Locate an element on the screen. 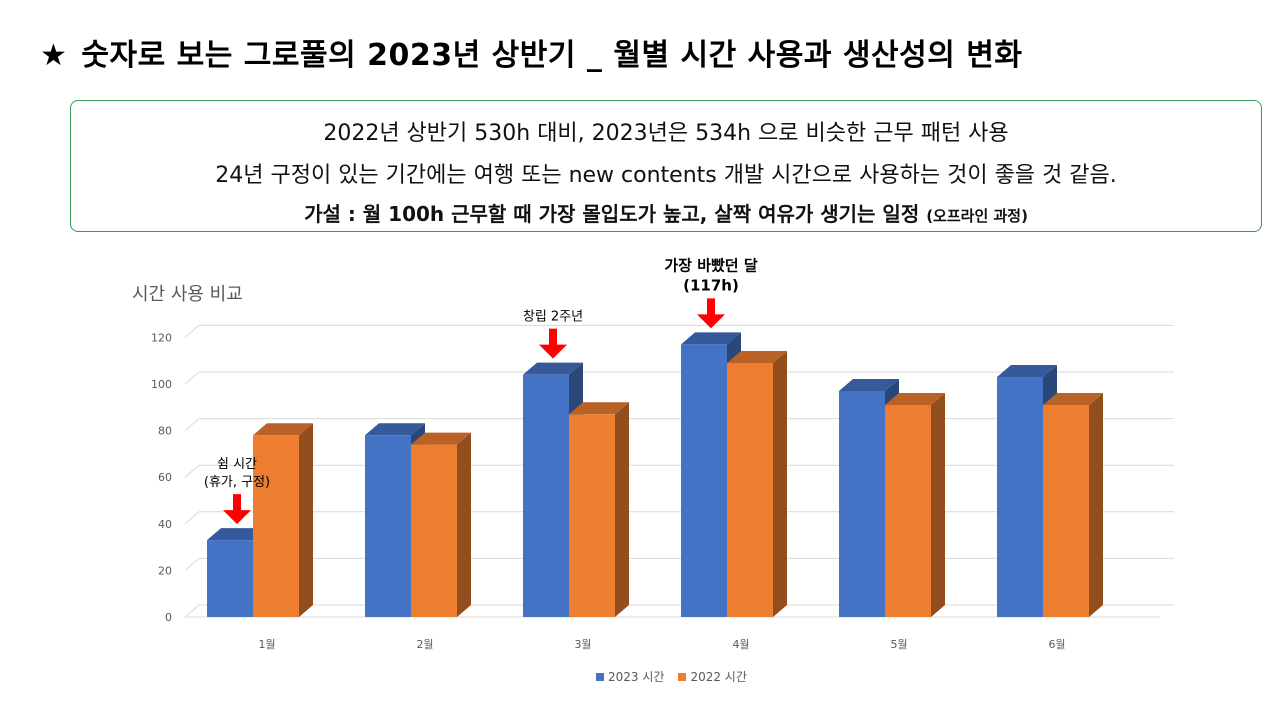 The width and height of the screenshot is (1280, 720). legend-item-2023: 2023 시간 is located at coordinates (630, 676).